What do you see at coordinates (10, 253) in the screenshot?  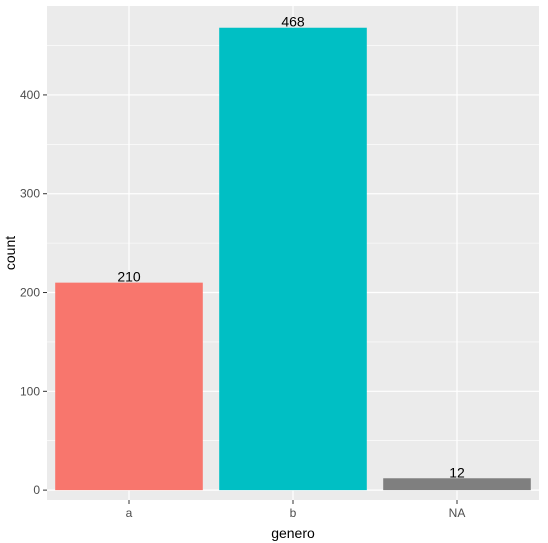 I see `y-axis-title: count` at bounding box center [10, 253].